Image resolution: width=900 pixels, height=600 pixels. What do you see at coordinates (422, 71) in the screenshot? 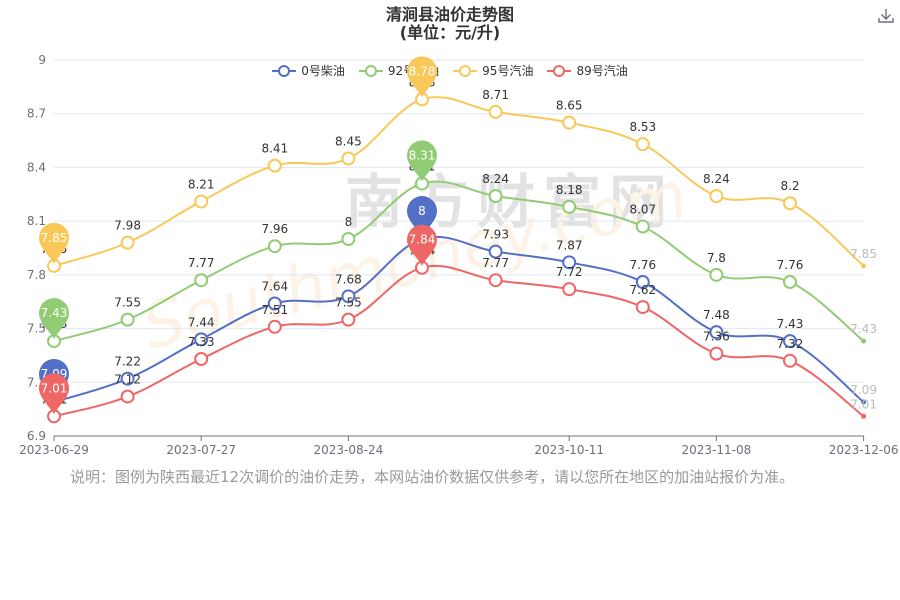
I see `marker-pin-label: 8.78` at bounding box center [422, 71].